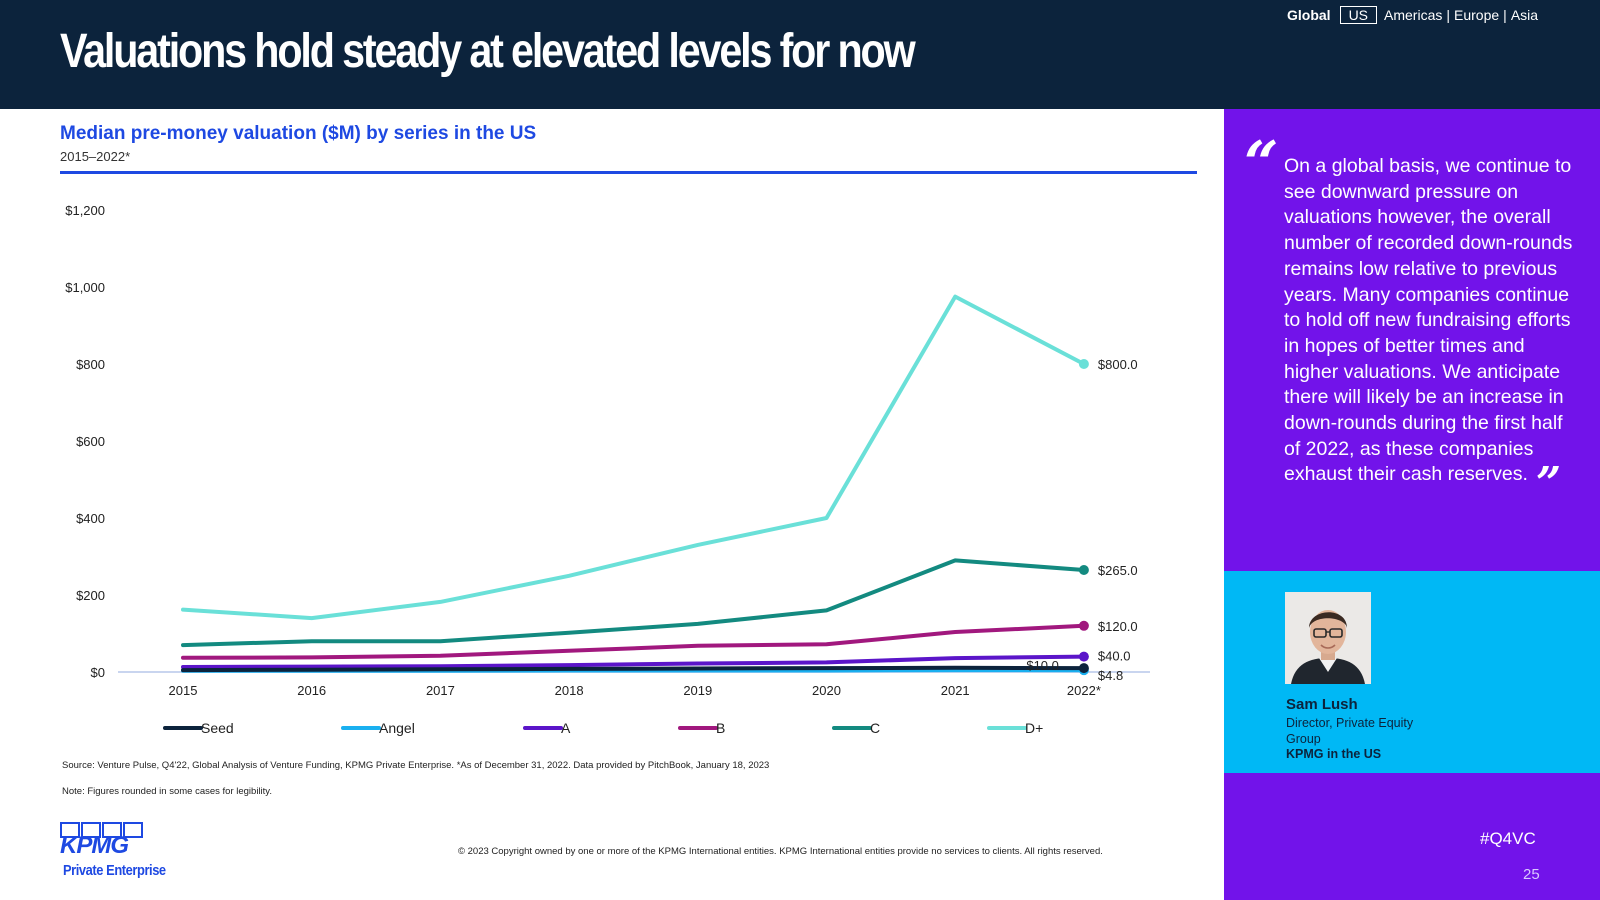 The height and width of the screenshot is (900, 1600). Describe the element at coordinates (875, 728) in the screenshot. I see `legend-label: C` at that location.